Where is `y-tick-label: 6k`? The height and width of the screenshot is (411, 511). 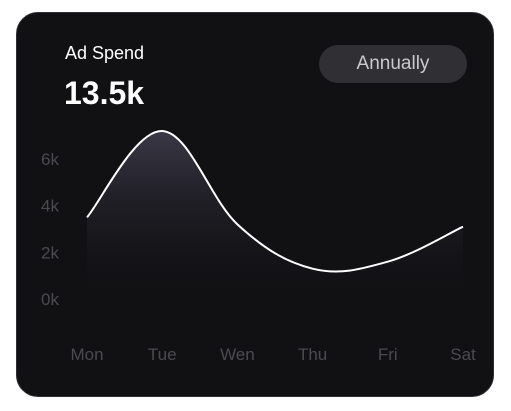
y-tick-label: 6k is located at coordinates (50, 159).